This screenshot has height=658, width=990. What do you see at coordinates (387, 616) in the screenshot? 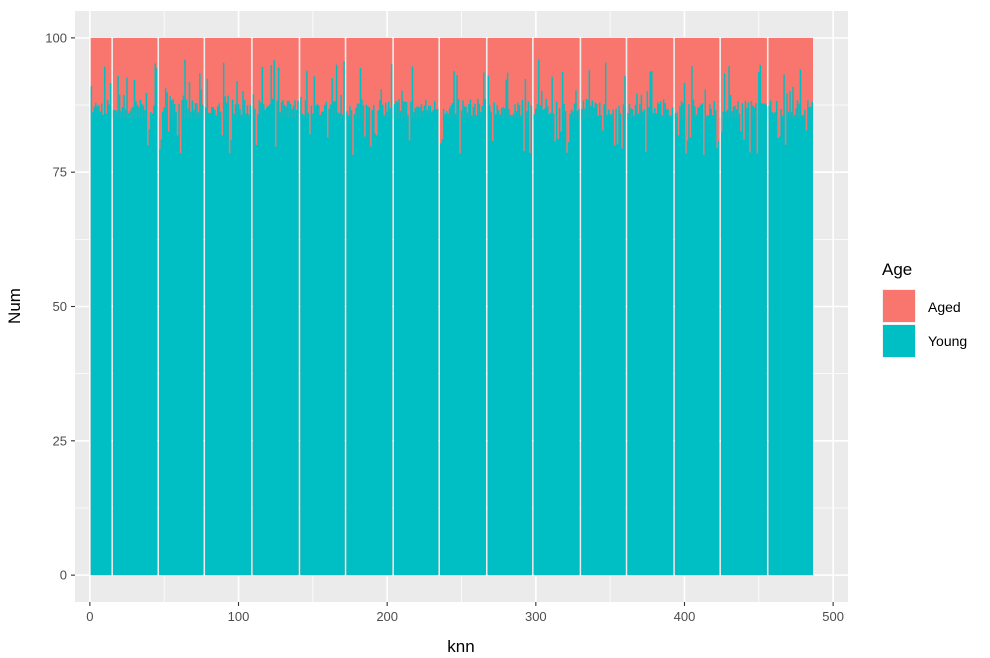
I see `x-tick-label: 200` at bounding box center [387, 616].